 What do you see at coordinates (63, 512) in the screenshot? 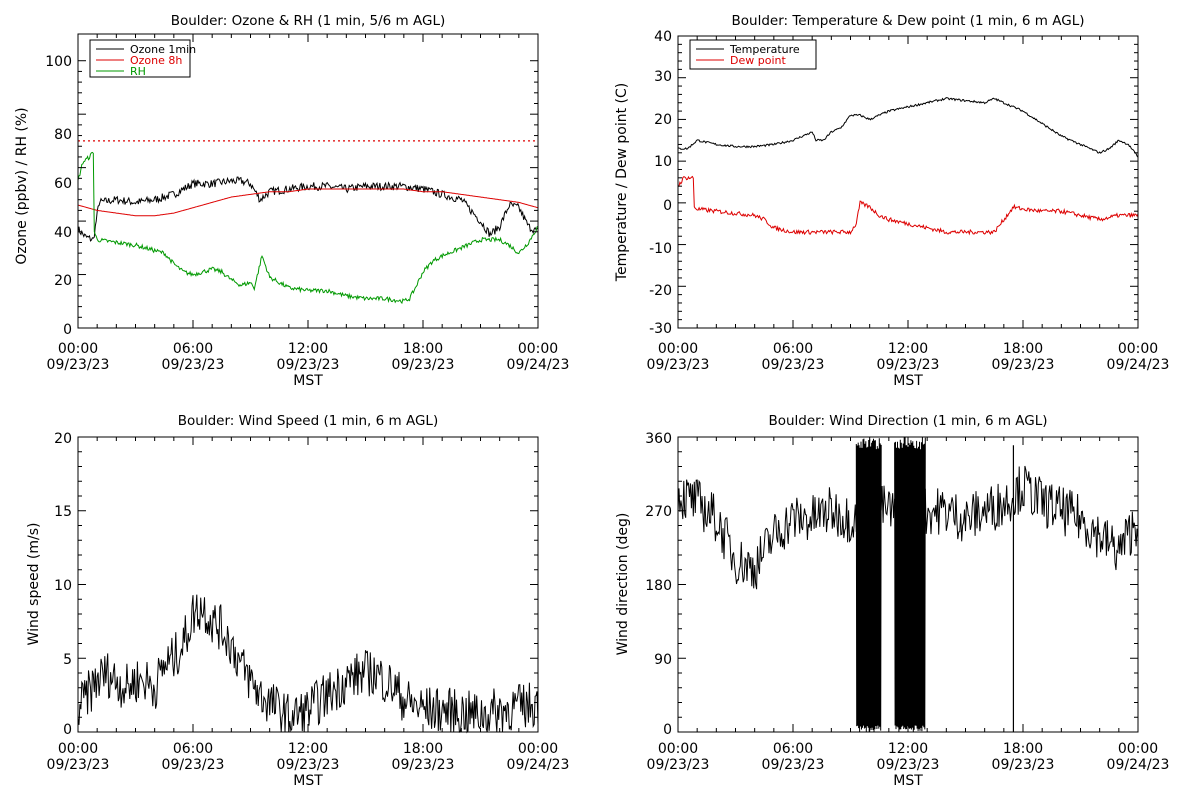
I see `y-tick-label: 15` at bounding box center [63, 512].